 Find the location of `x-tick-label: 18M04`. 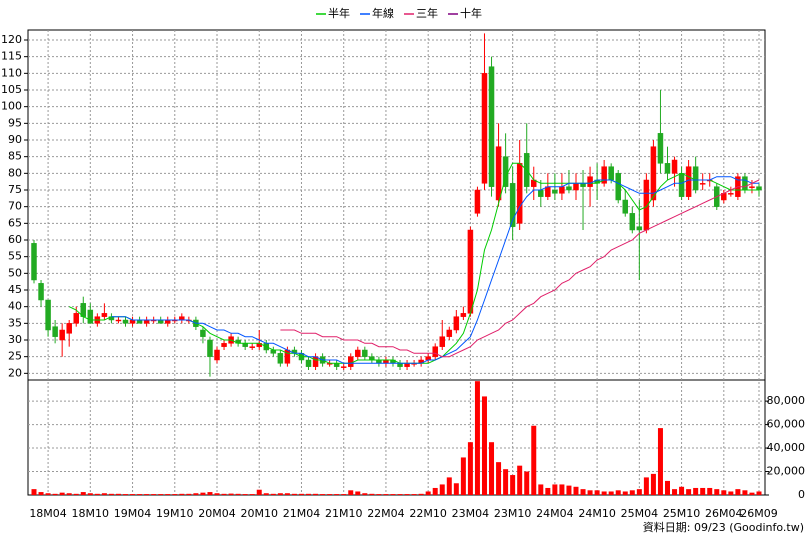

x-tick-label: 18M04 is located at coordinates (48, 513).